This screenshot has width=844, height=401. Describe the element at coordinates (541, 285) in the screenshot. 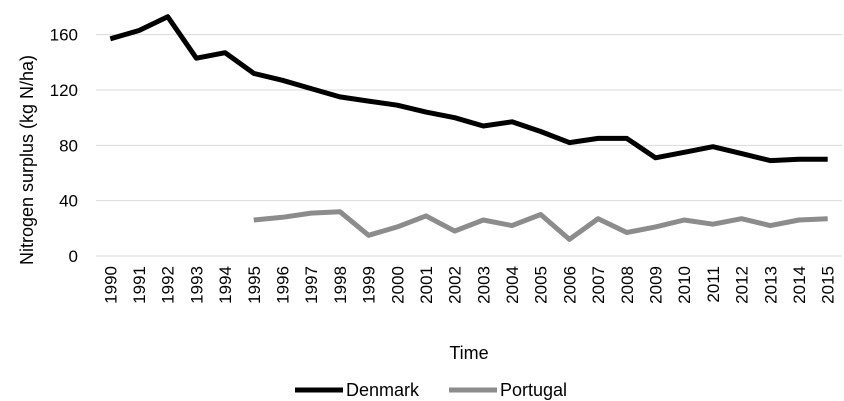

I see `x-tick-label: 2005` at that location.